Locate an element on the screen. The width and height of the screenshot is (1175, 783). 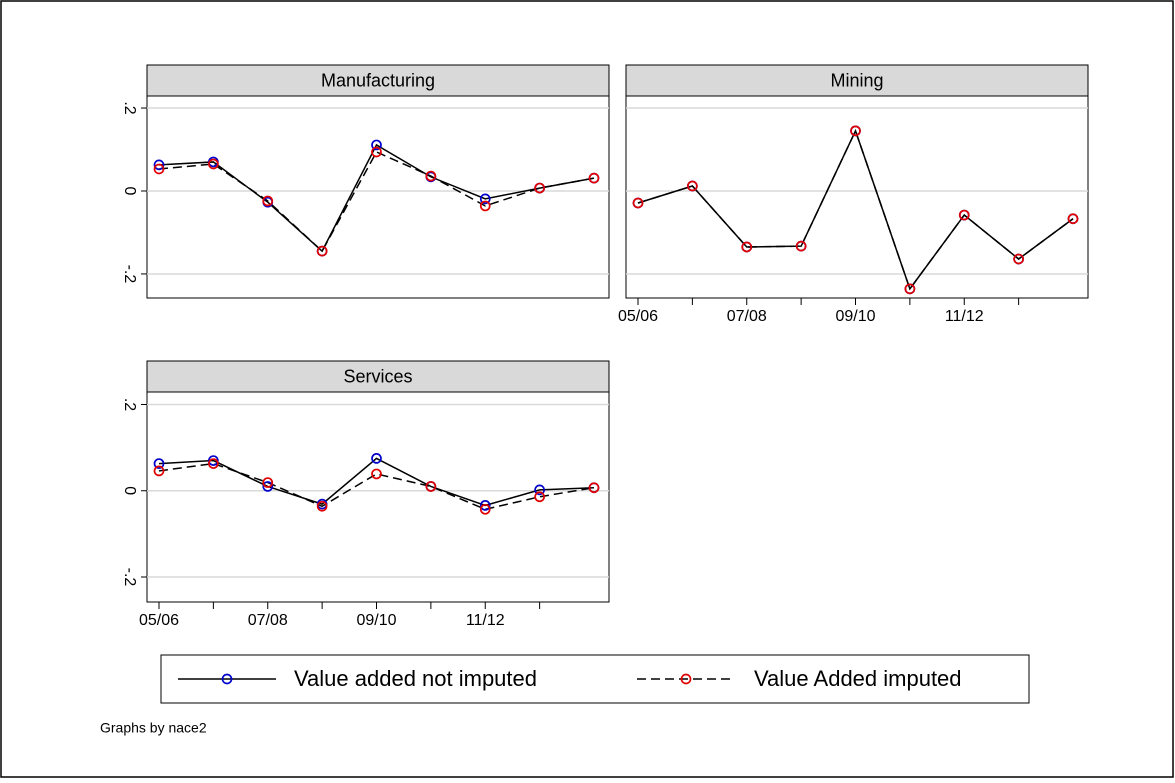
legend-label: Value added not imputed is located at coordinates (415, 678).